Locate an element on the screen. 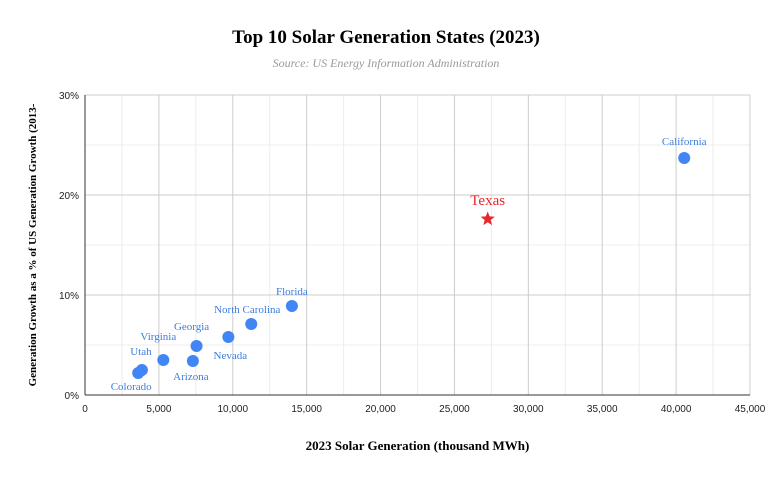  x-tick-label: 15,000 is located at coordinates (306, 409).